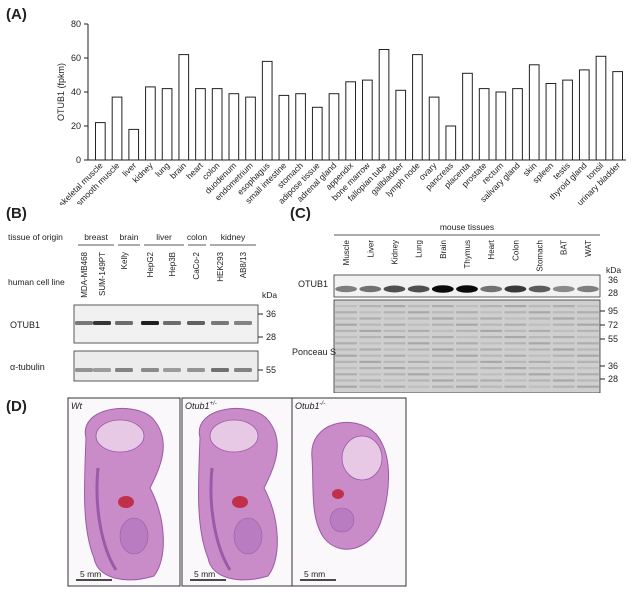 Image resolution: width=634 pixels, height=593 pixels. I want to click on genotype-superscript: -/-, so click(323, 404).